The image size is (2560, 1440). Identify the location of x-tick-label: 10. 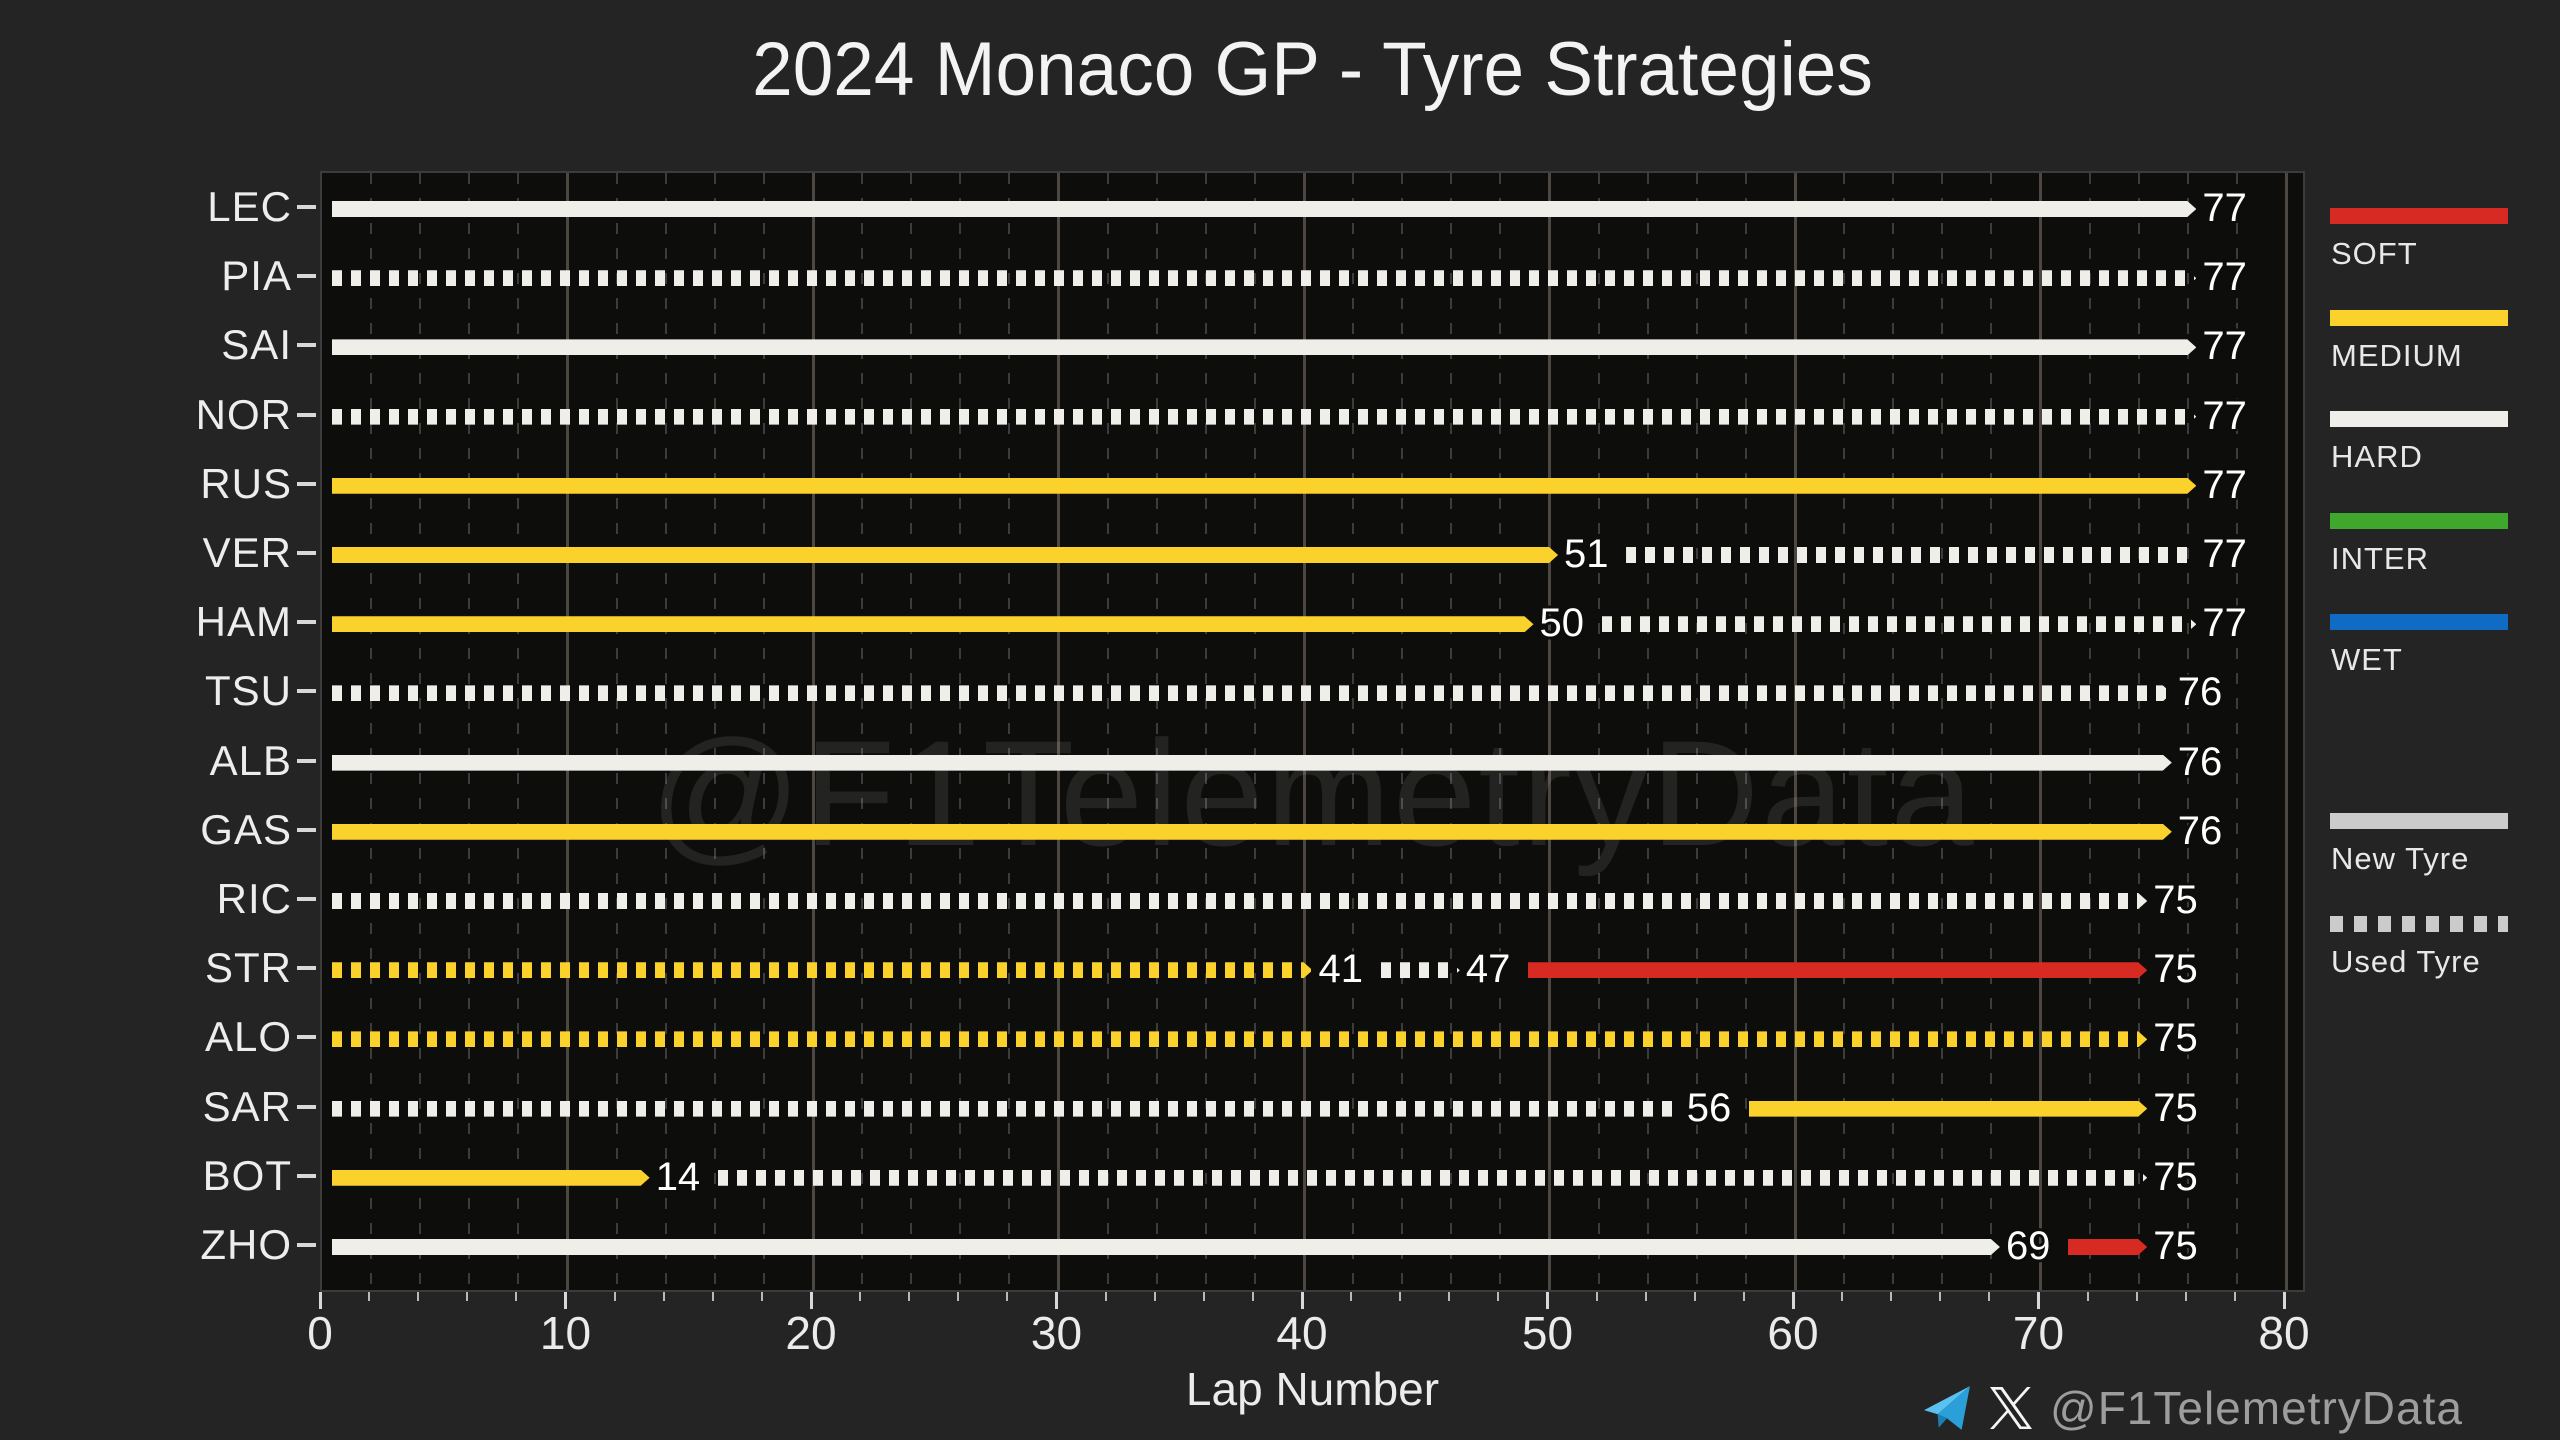
(565, 1333).